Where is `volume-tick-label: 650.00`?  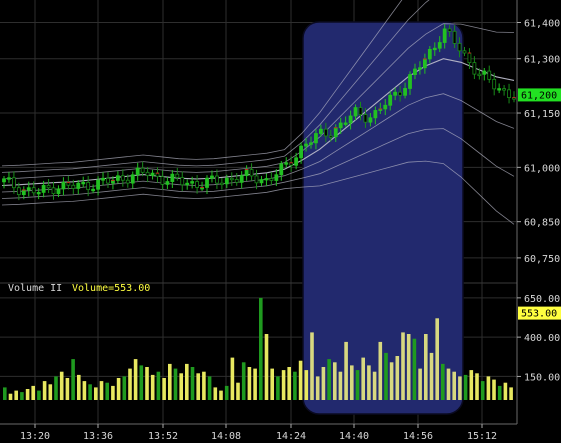 volume-tick-label: 650.00 is located at coordinates (542, 299).